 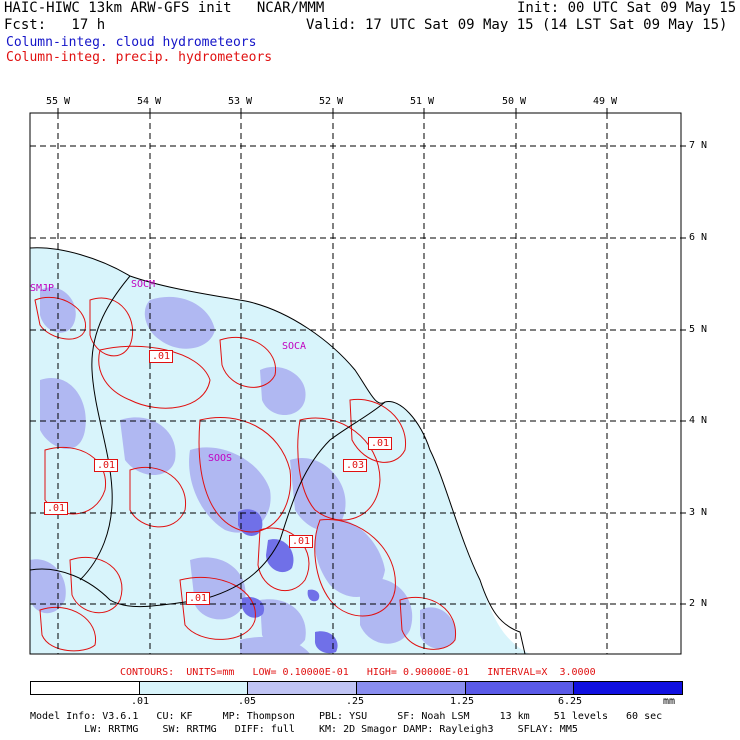 What do you see at coordinates (42, 288) in the screenshot?
I see `station-smjp: SMJP` at bounding box center [42, 288].